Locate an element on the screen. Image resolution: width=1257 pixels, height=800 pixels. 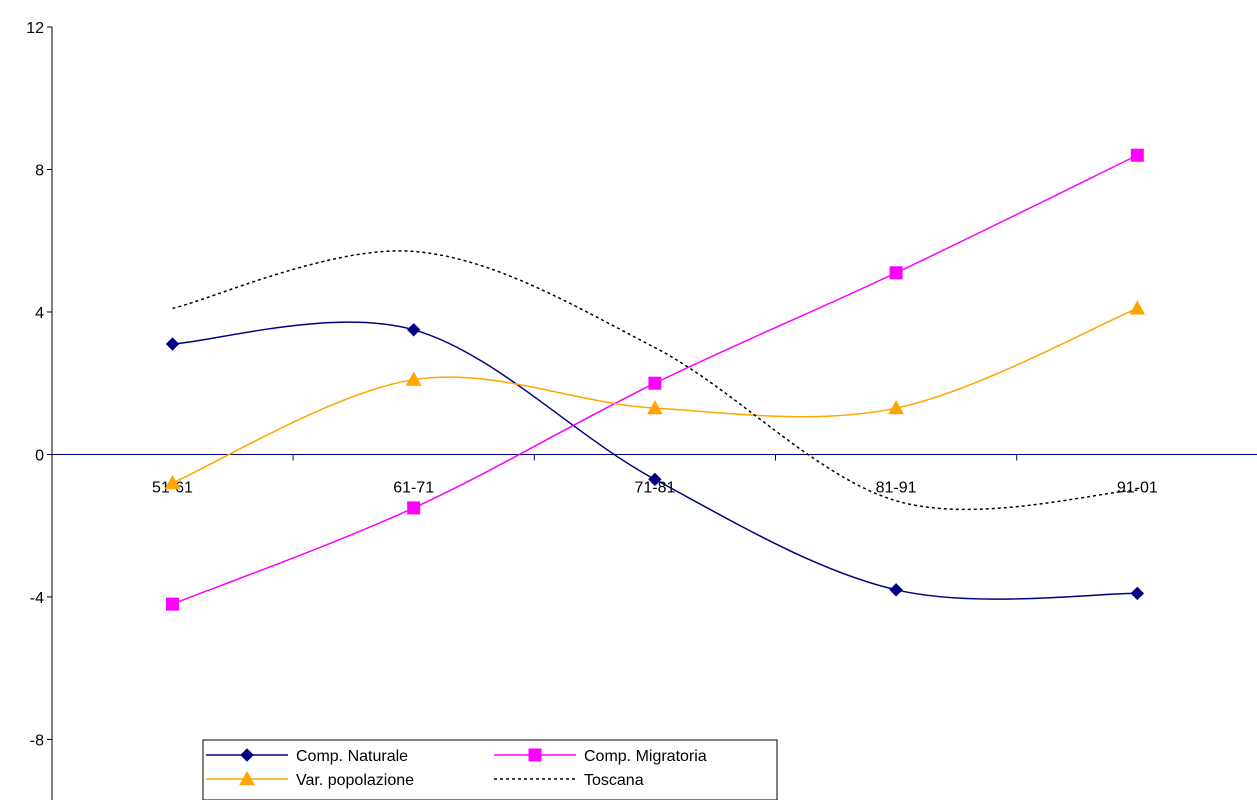
y-tick-label: 8 is located at coordinates (39, 170).